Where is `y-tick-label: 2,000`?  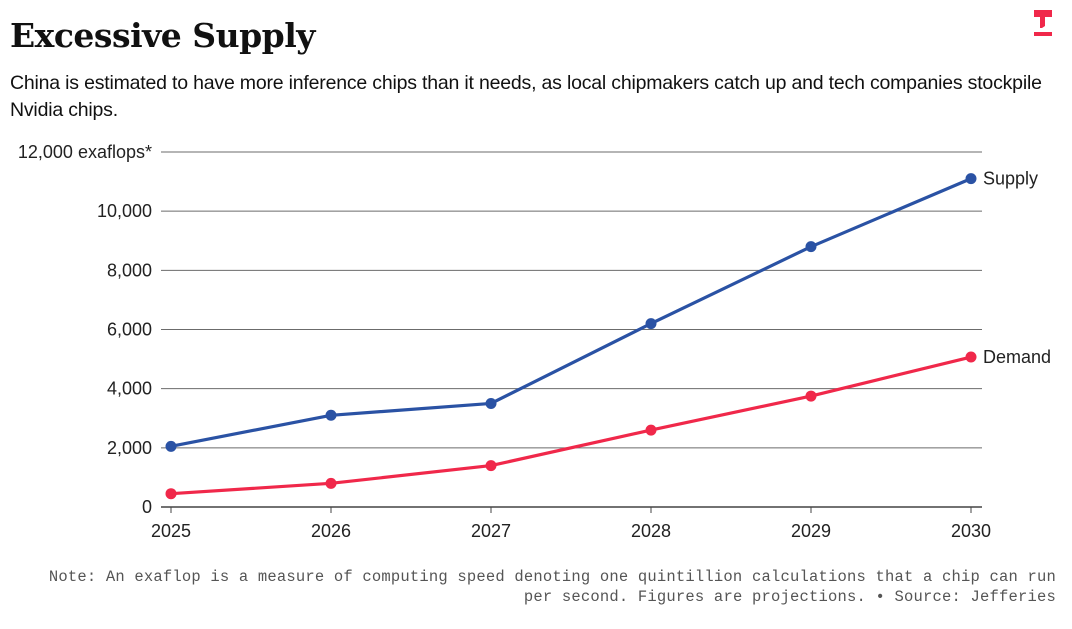 y-tick-label: 2,000 is located at coordinates (129, 448).